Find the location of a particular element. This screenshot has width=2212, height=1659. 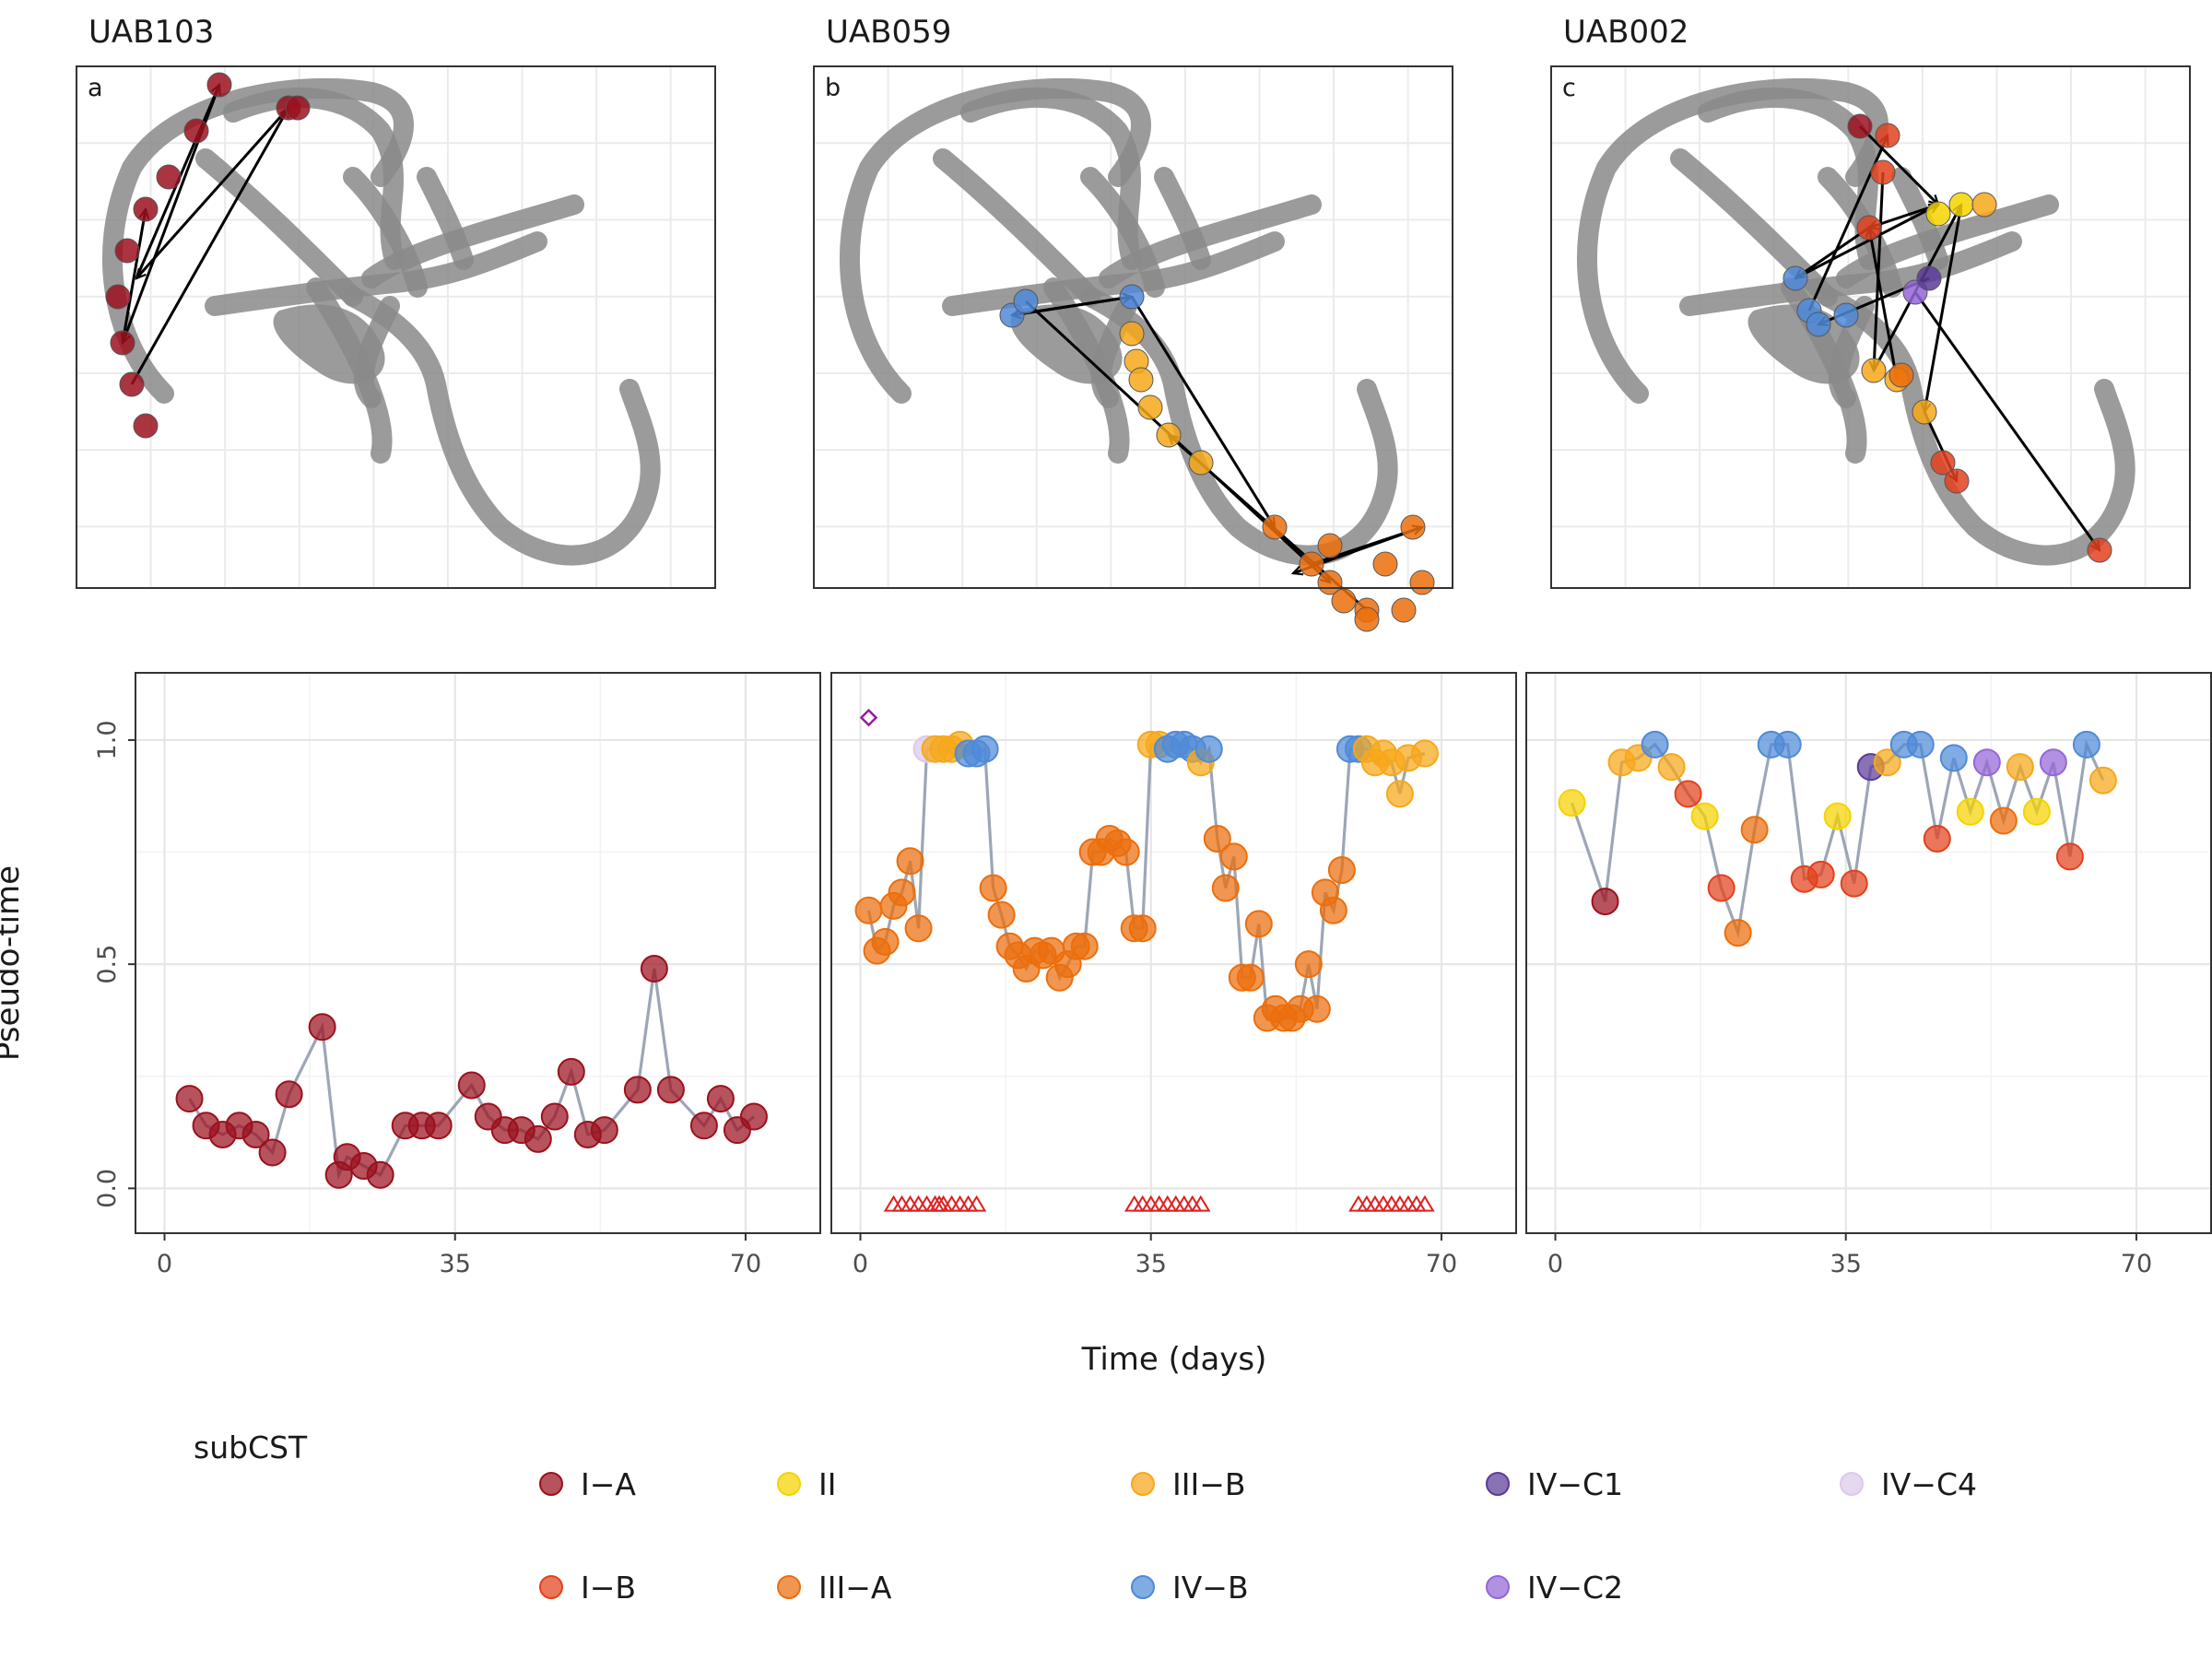

legend-label: I−B is located at coordinates (608, 1588).